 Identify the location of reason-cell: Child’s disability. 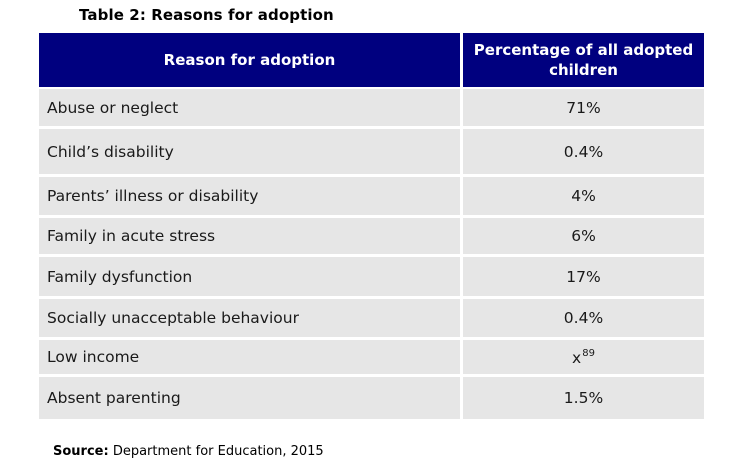
(251, 153).